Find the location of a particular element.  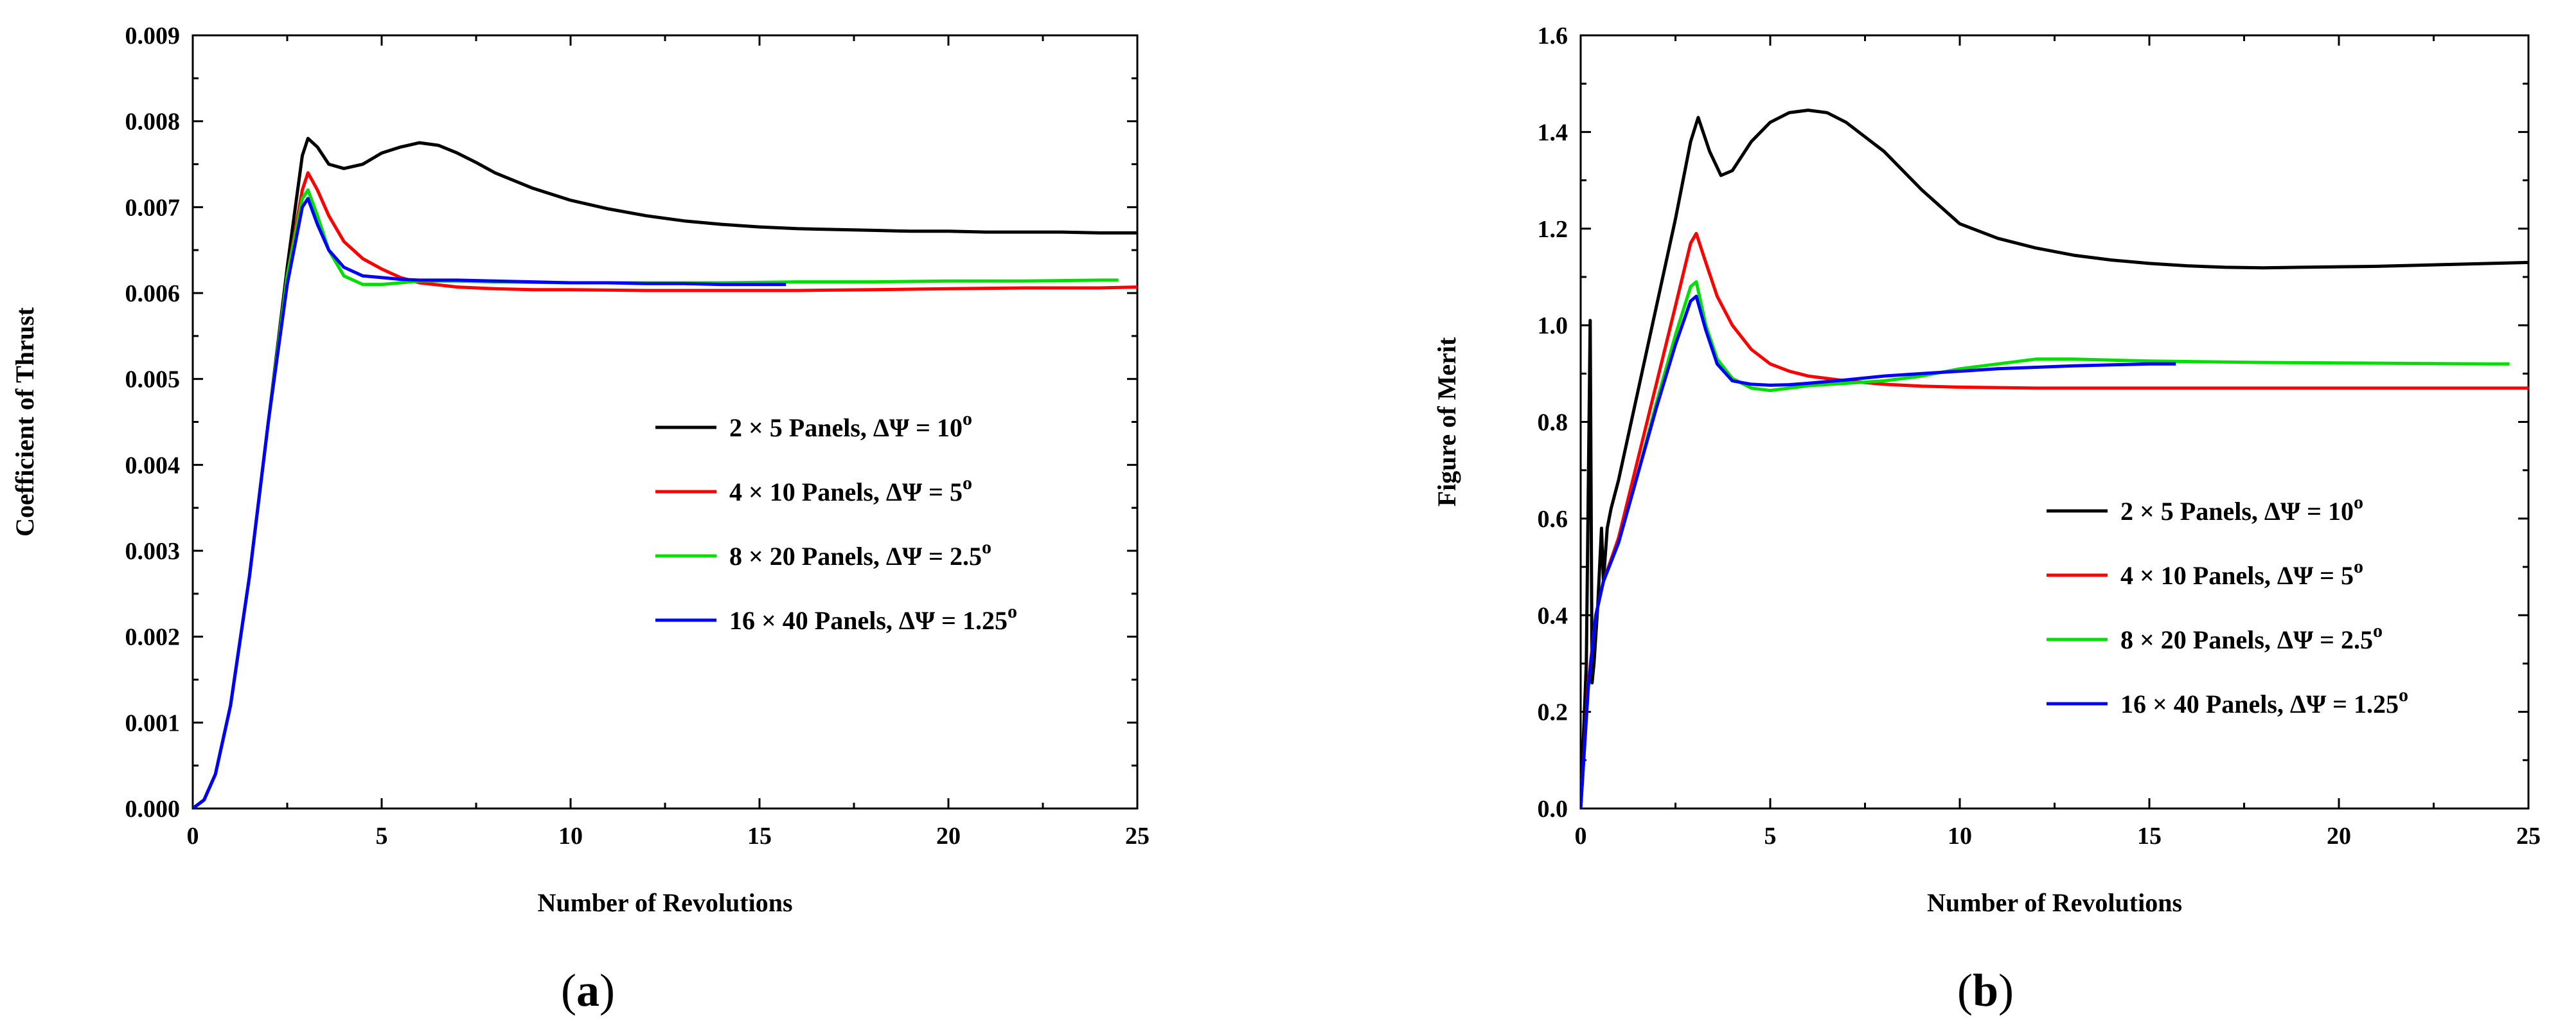

y-tick-label: 0.001 is located at coordinates (153, 723).